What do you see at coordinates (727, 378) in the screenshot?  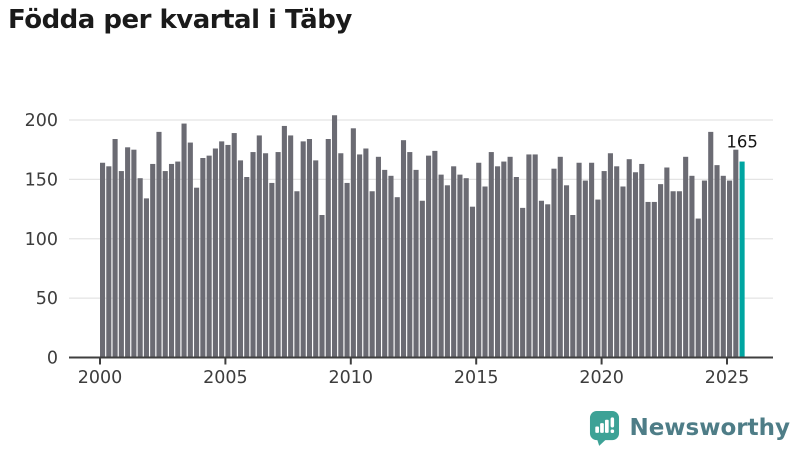 I see `x-axis-tick-label: 2025` at bounding box center [727, 378].